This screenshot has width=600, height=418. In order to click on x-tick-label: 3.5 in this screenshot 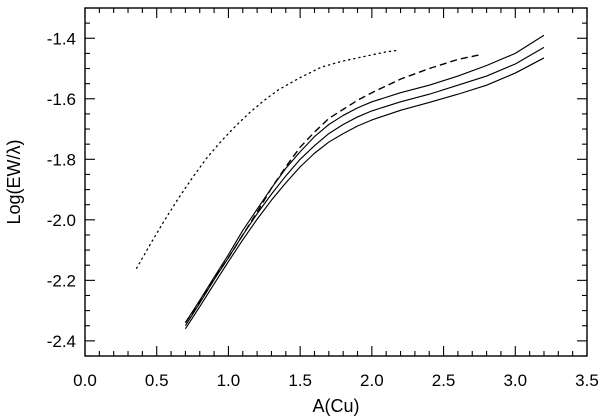, I will do `click(587, 380)`.